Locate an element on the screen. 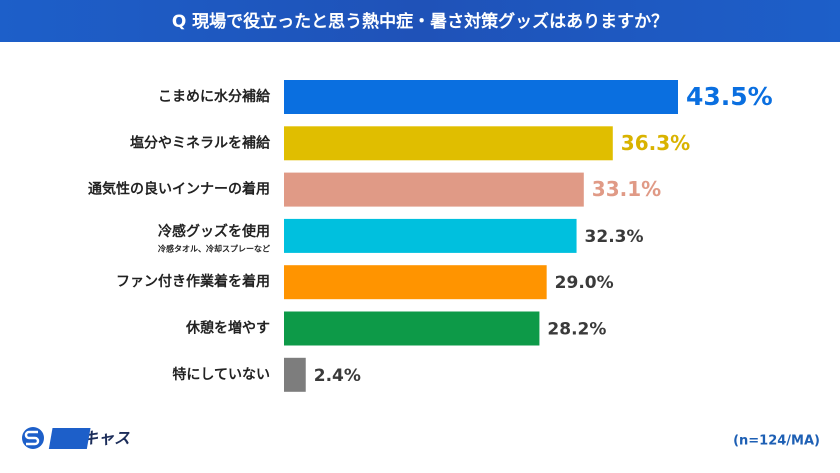 Image resolution: width=840 pixels, height=473 pixels. logo-icon-mark is located at coordinates (32, 438).